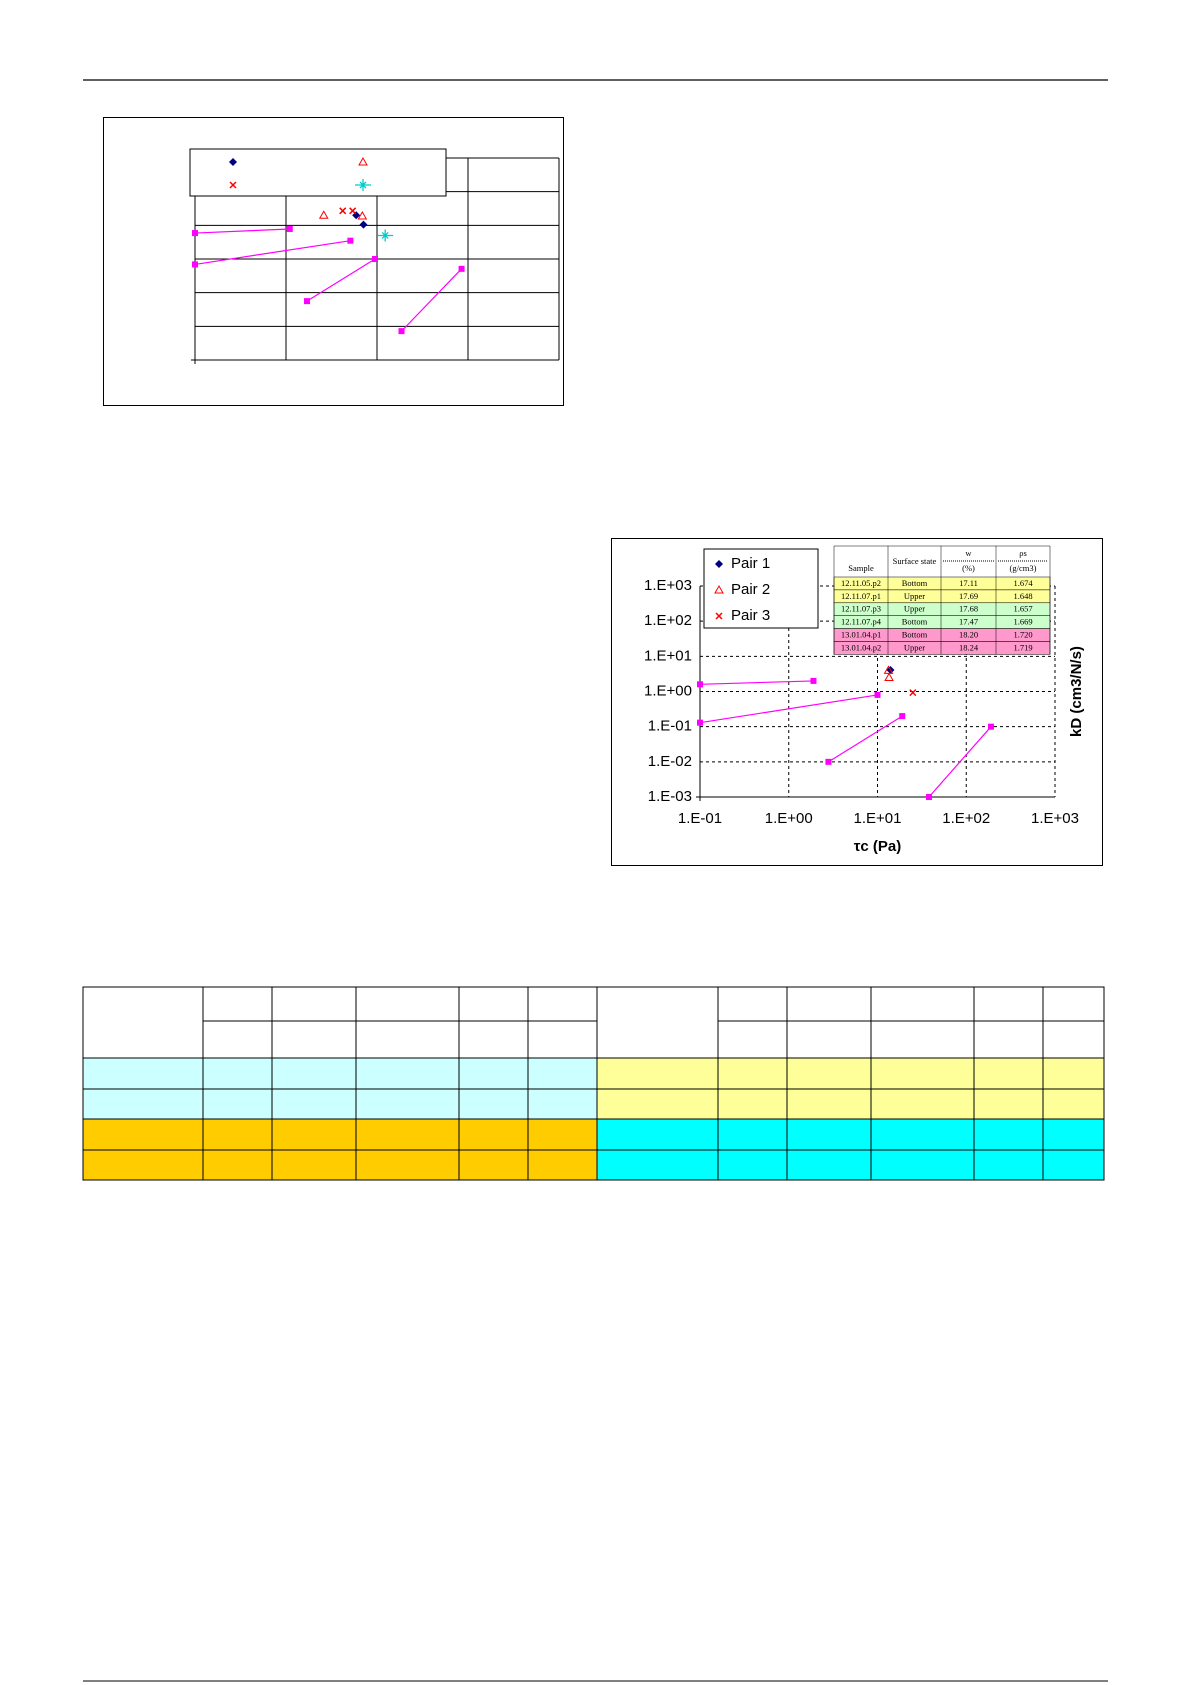  What do you see at coordinates (968, 596) in the screenshot?
I see `table-cell: 17.69` at bounding box center [968, 596].